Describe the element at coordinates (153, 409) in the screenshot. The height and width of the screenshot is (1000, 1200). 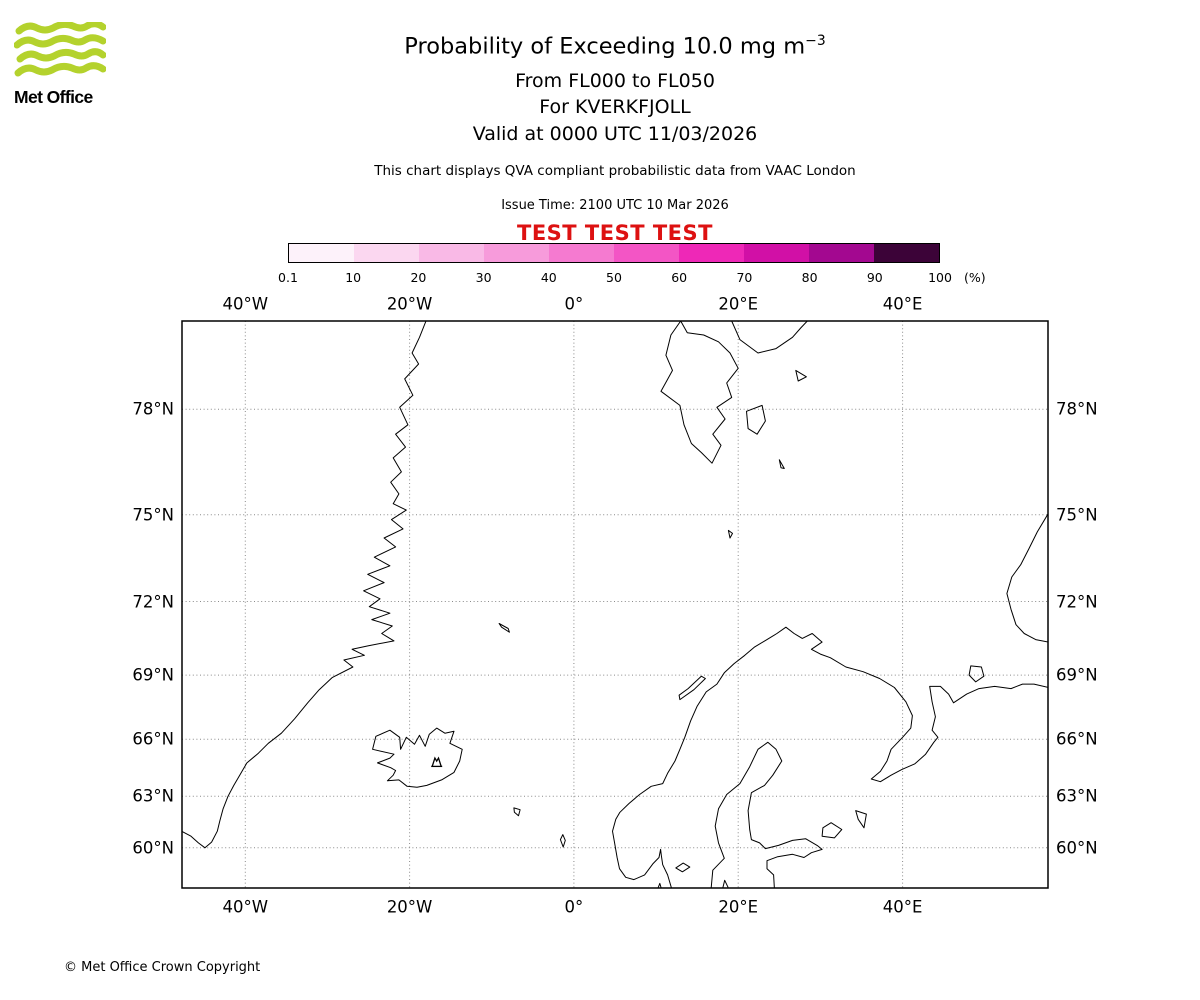
I see `lat-label-left-0: 78°N` at that location.